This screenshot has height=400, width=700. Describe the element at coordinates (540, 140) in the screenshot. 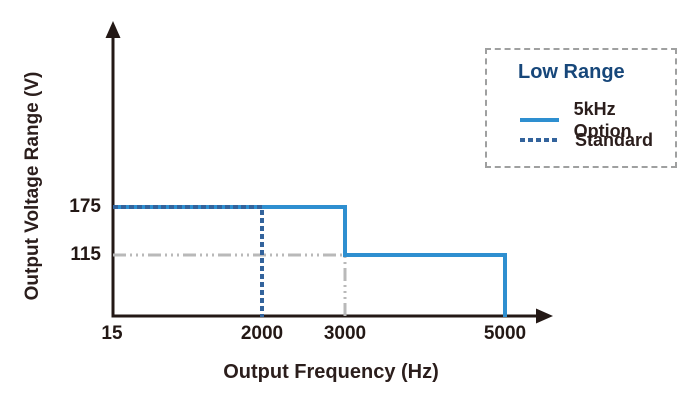

I see `dashed-line-swatch` at that location.